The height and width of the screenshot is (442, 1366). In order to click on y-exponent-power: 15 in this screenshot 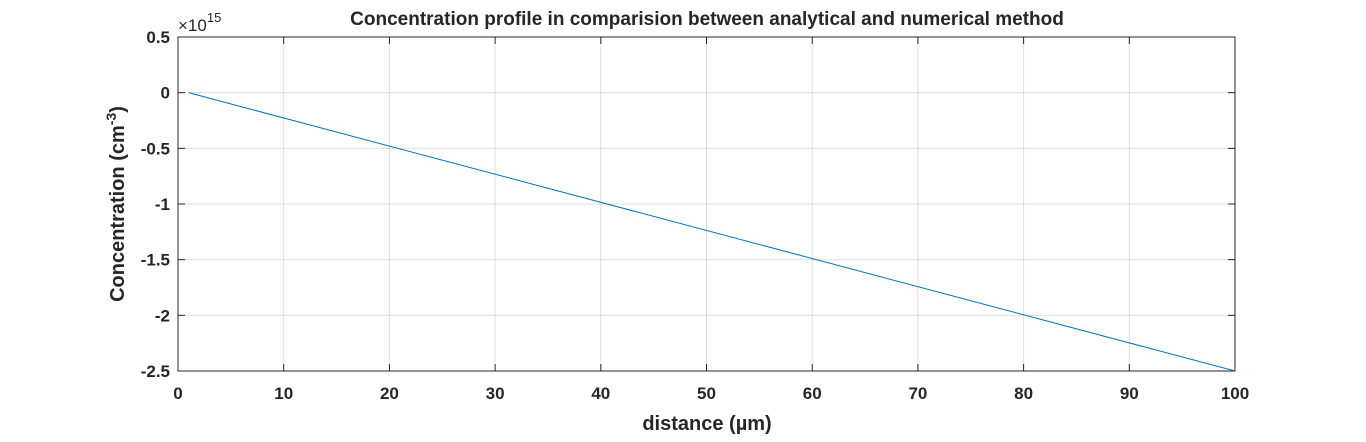, I will do `click(214, 17)`.